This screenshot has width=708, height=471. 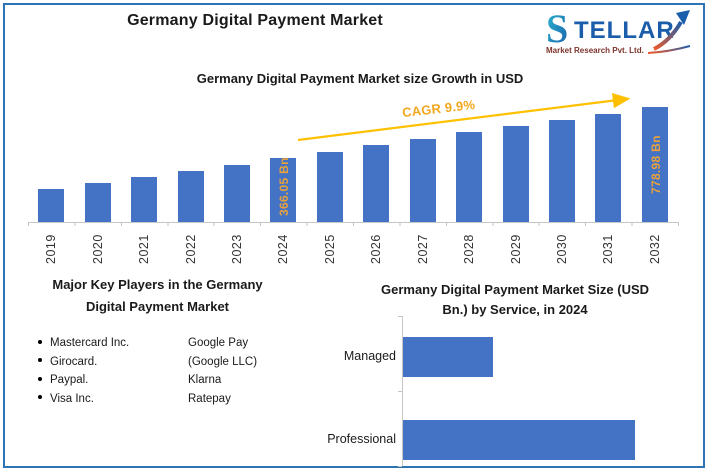 What do you see at coordinates (469, 249) in the screenshot?
I see `year-label-2028: 2028` at bounding box center [469, 249].